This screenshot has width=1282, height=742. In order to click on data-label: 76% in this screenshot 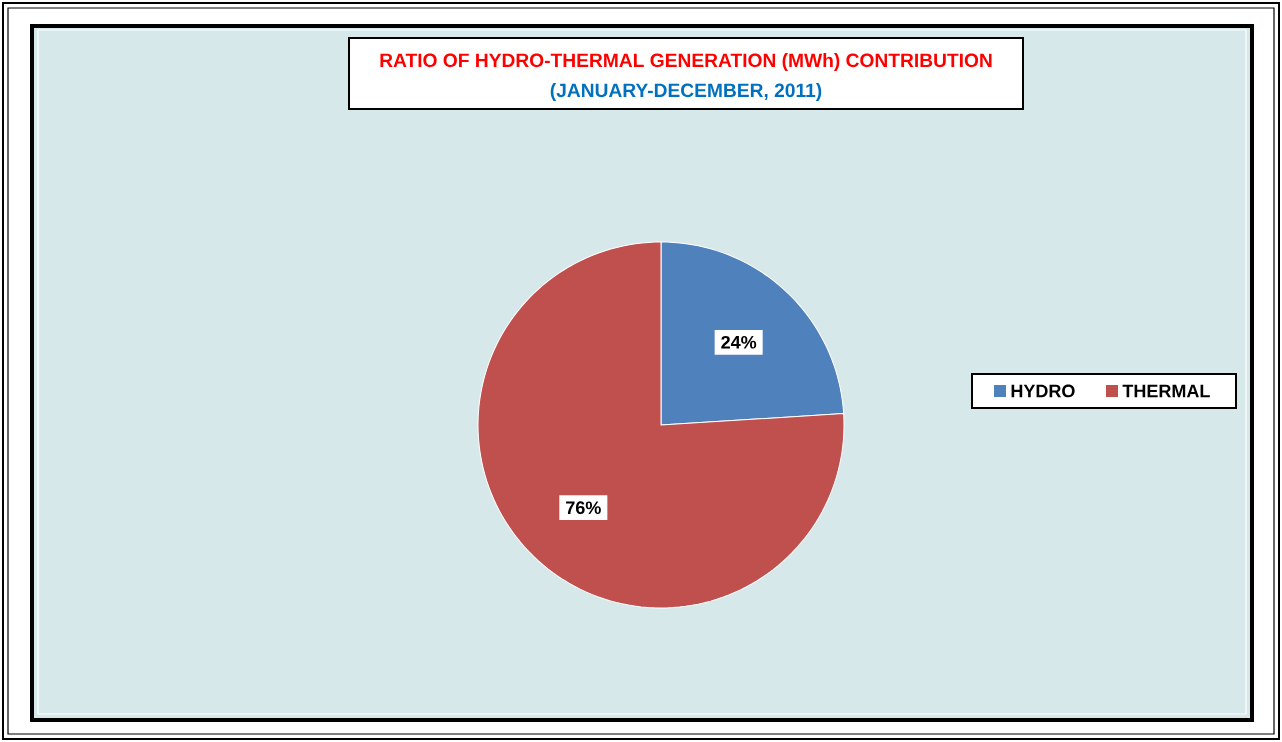, I will do `click(583, 508)`.